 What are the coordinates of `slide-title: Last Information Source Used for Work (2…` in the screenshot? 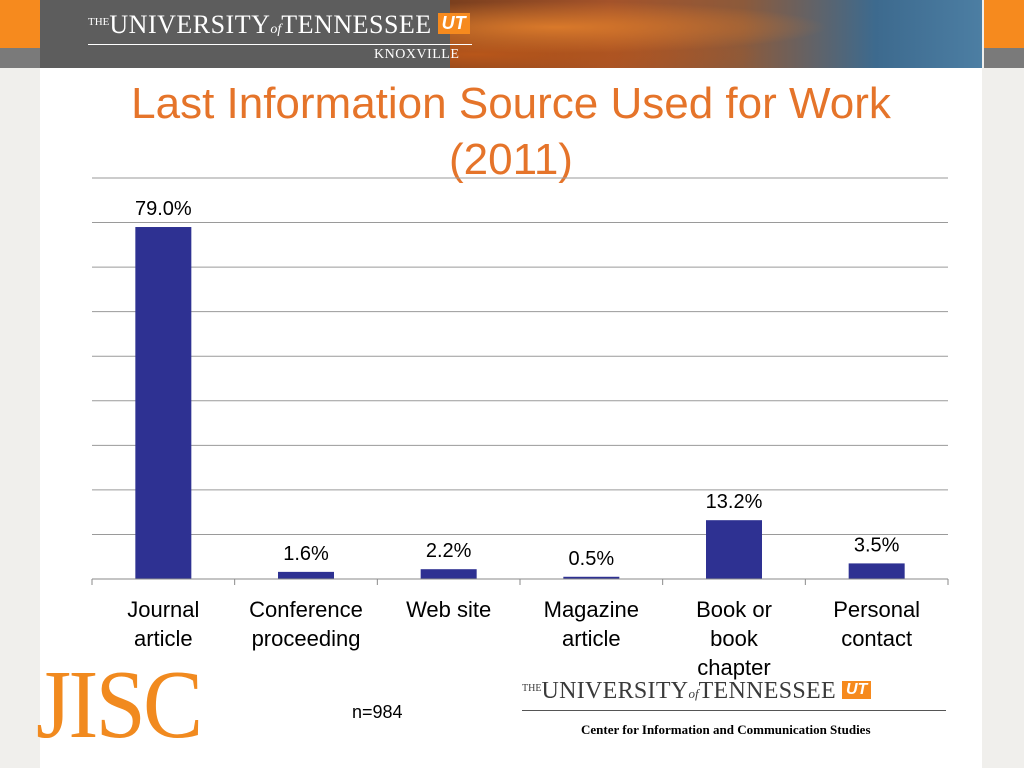 It's located at (511, 132).